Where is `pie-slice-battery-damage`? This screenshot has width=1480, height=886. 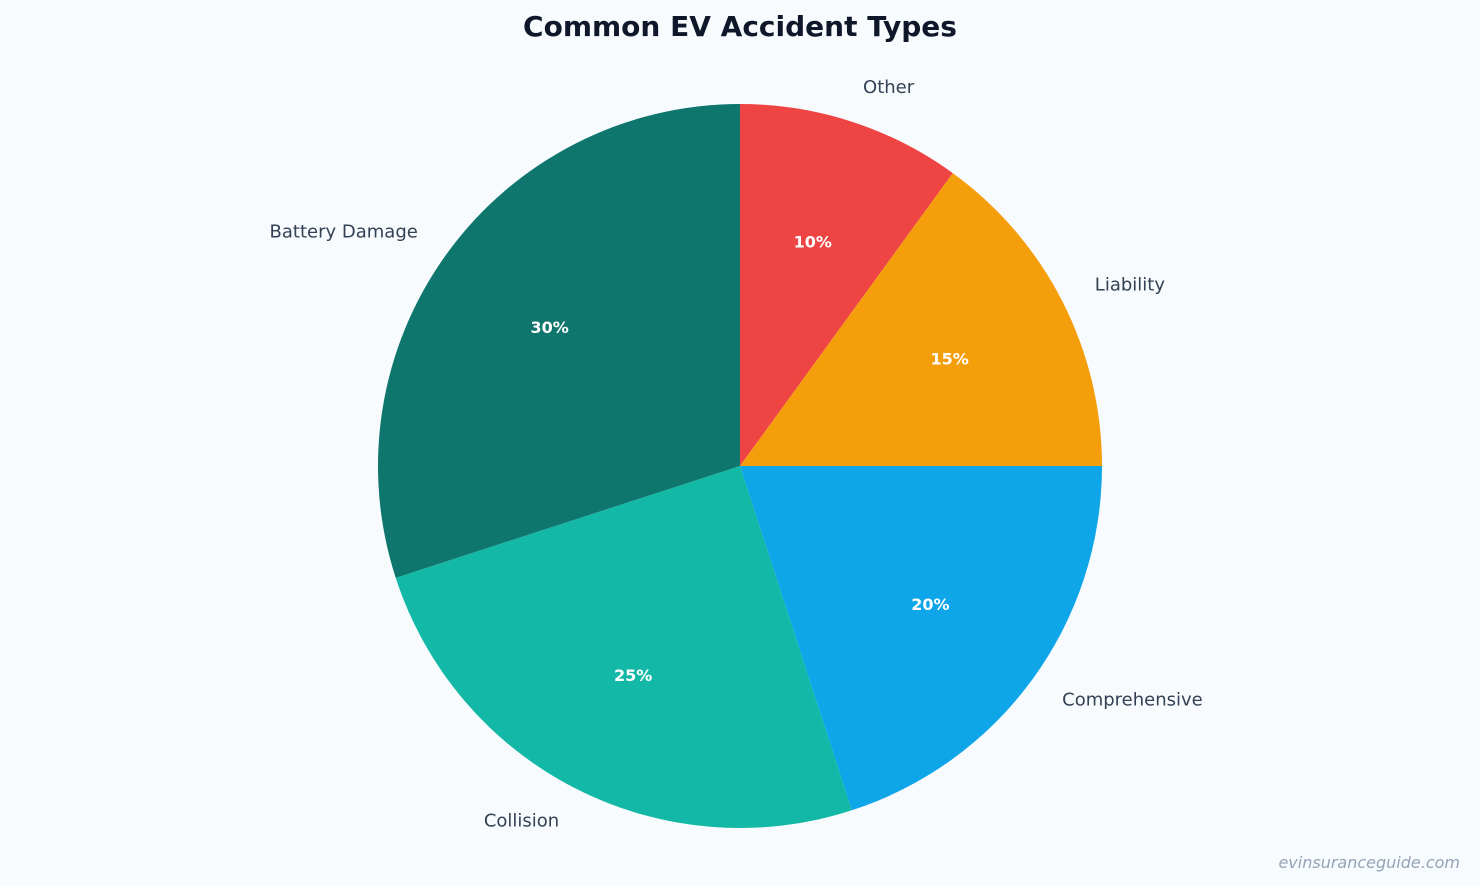
pie-slice-battery-damage is located at coordinates (559, 341).